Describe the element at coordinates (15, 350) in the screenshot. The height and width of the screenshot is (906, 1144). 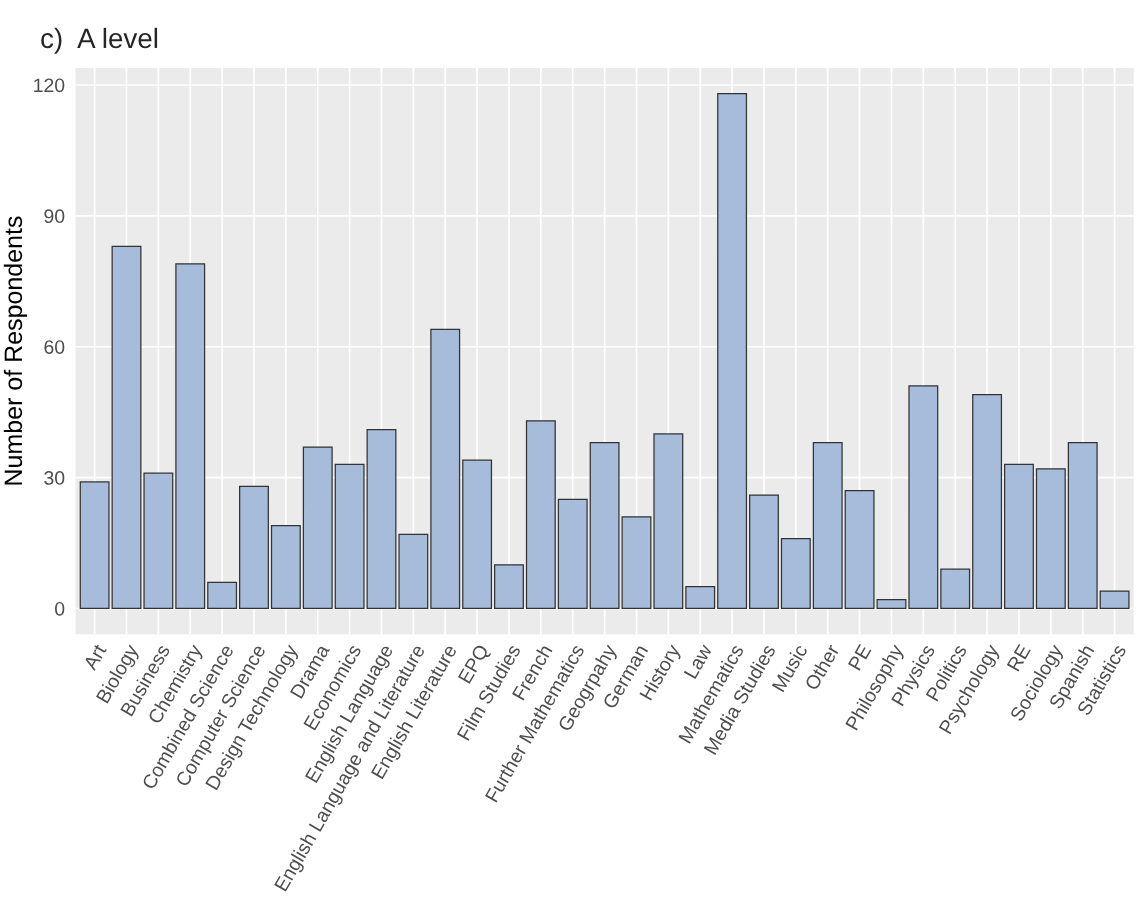
I see `y-axis-title: Number of Respondents` at that location.